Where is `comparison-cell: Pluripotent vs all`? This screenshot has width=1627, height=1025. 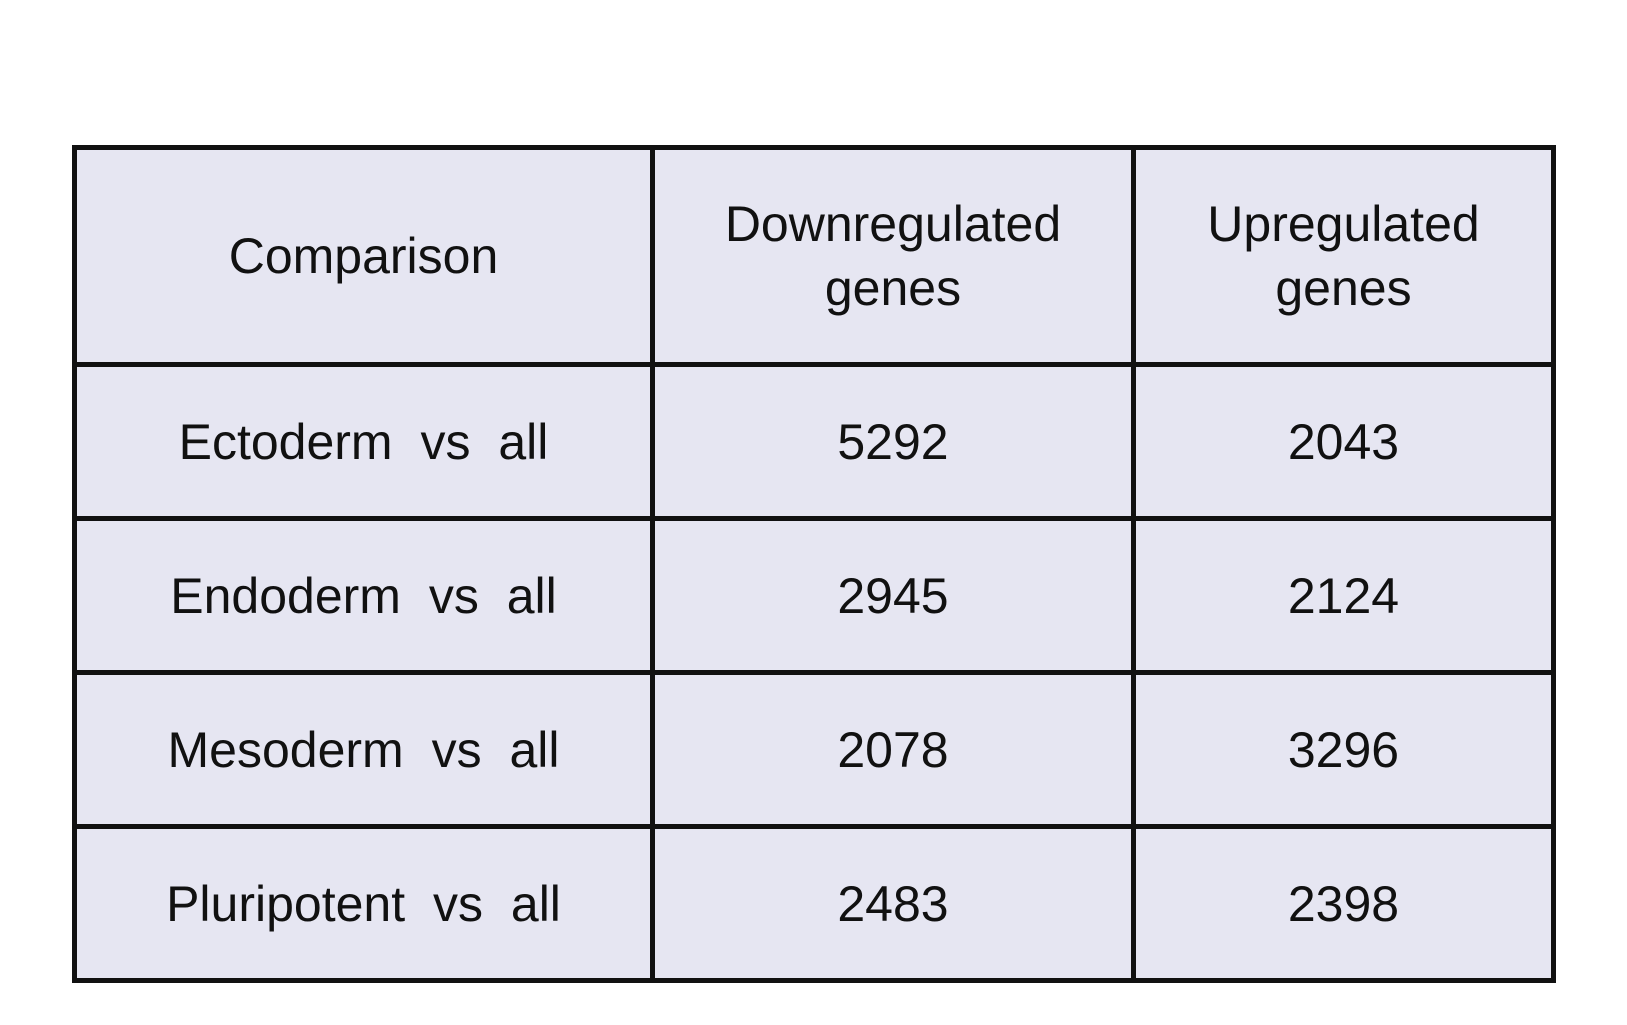
comparison-cell: Pluripotent vs all is located at coordinates (363, 903).